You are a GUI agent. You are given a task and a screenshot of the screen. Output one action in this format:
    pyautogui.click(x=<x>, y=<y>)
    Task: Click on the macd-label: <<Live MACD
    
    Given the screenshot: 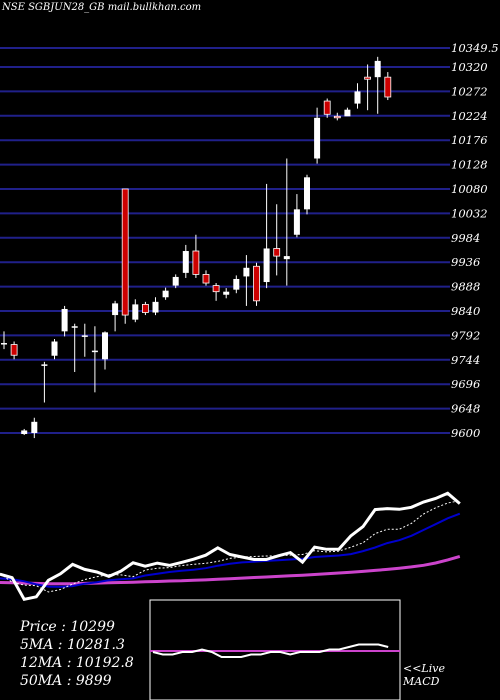 What is the action you would take?
    pyautogui.click(x=424, y=675)
    